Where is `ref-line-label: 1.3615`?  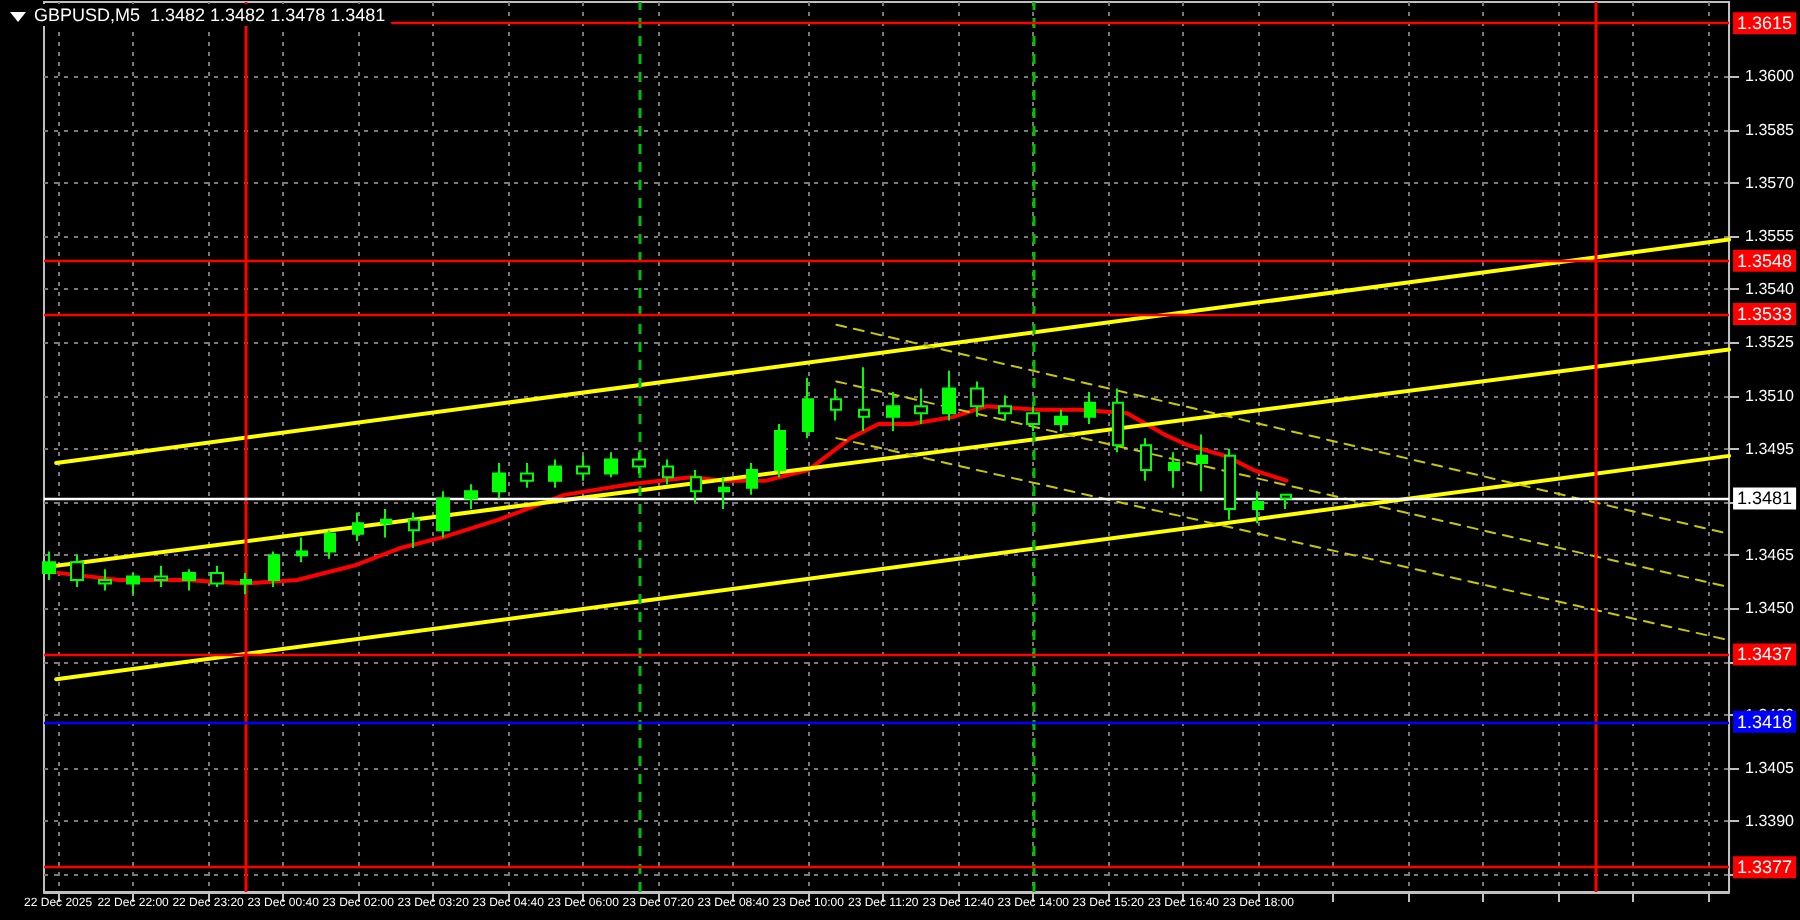
ref-line-label: 1.3615 is located at coordinates (1765, 23).